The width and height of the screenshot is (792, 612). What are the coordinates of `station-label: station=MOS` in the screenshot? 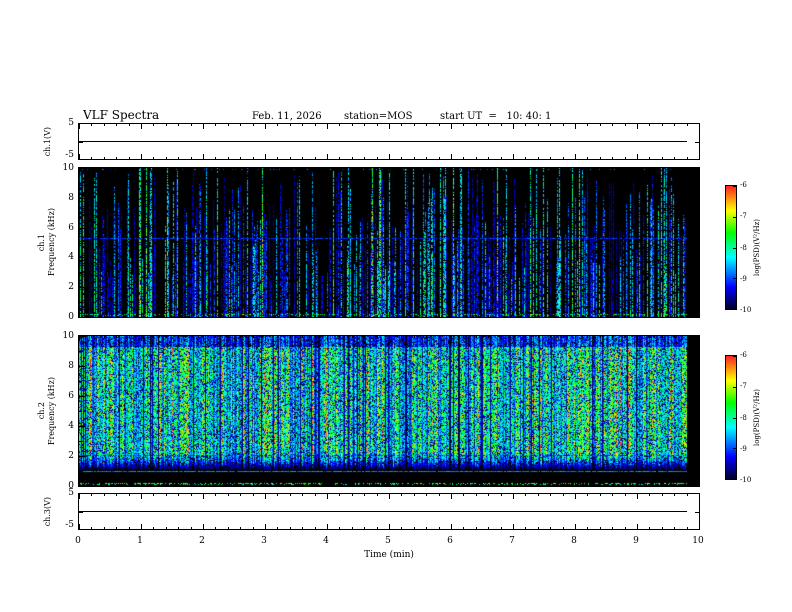 It's located at (378, 116).